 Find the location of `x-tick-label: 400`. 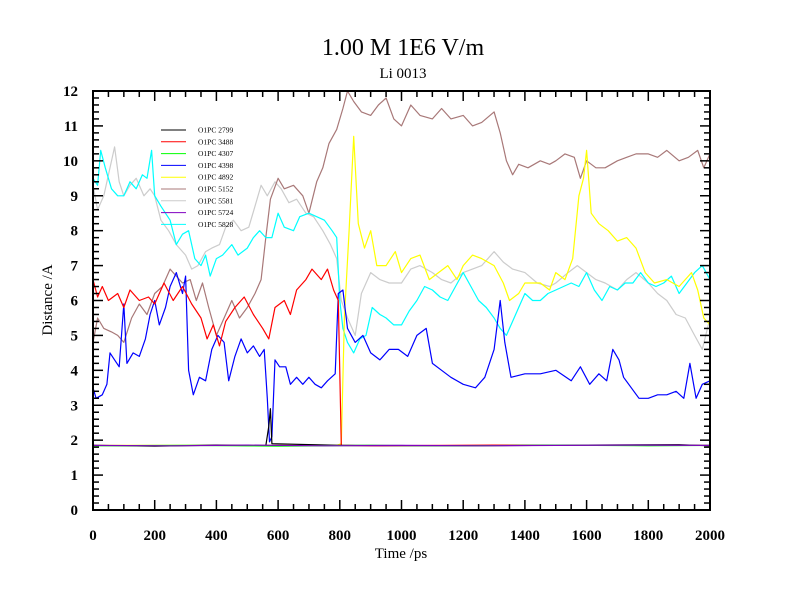

x-tick-label: 400 is located at coordinates (216, 536).